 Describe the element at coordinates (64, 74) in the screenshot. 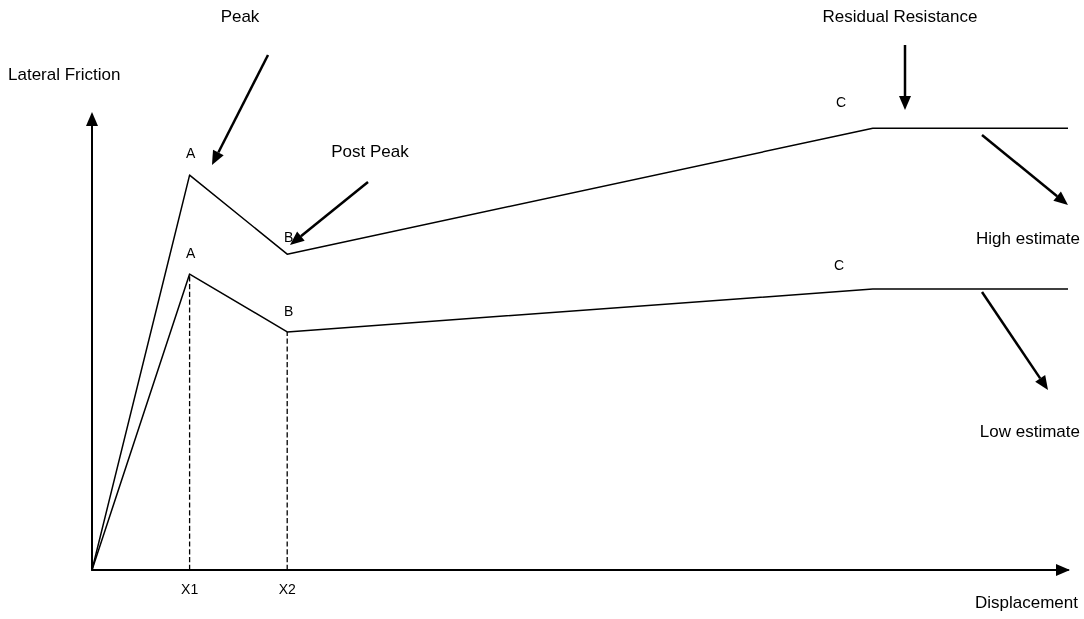

I see `y-axis-title: Lateral Friction` at that location.